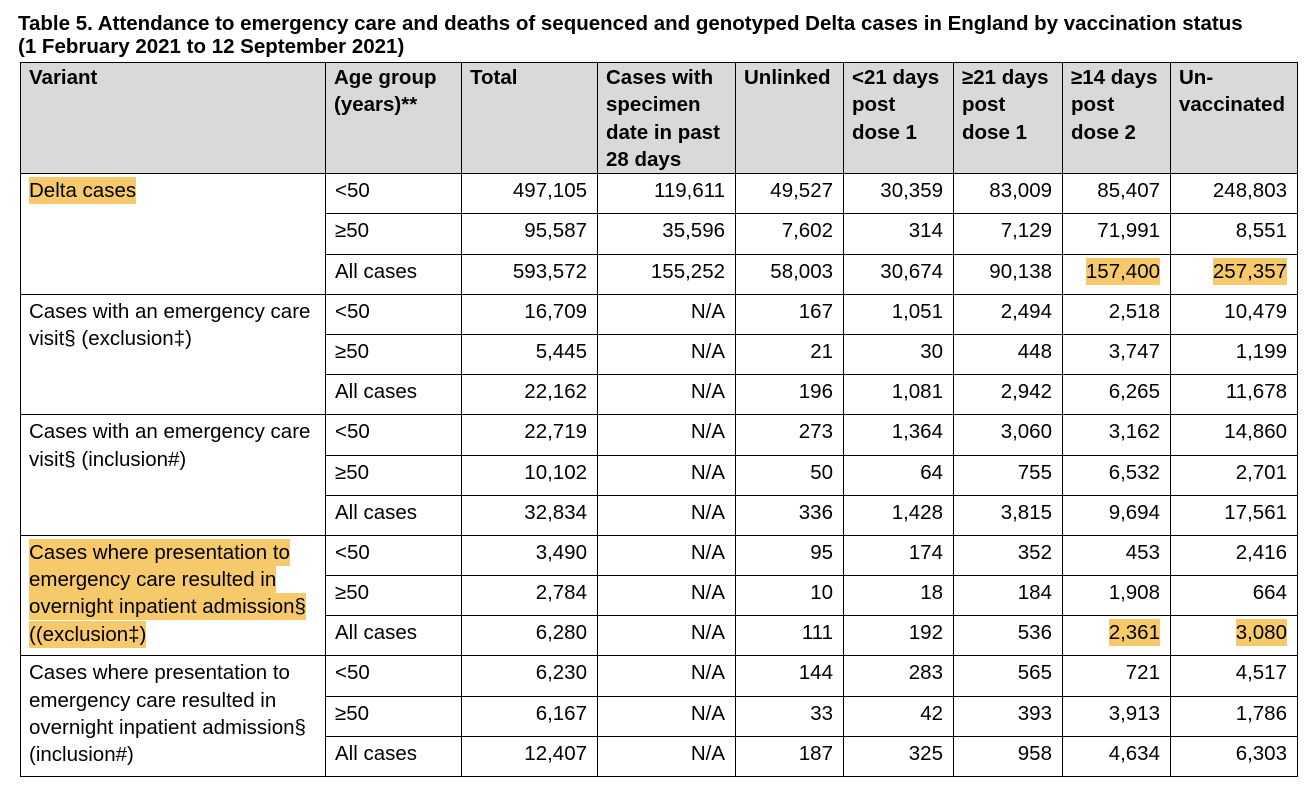 The height and width of the screenshot is (800, 1316). Describe the element at coordinates (1116, 354) in the screenshot. I see `ge14-days-post-dose-2-cell: 3,747` at that location.